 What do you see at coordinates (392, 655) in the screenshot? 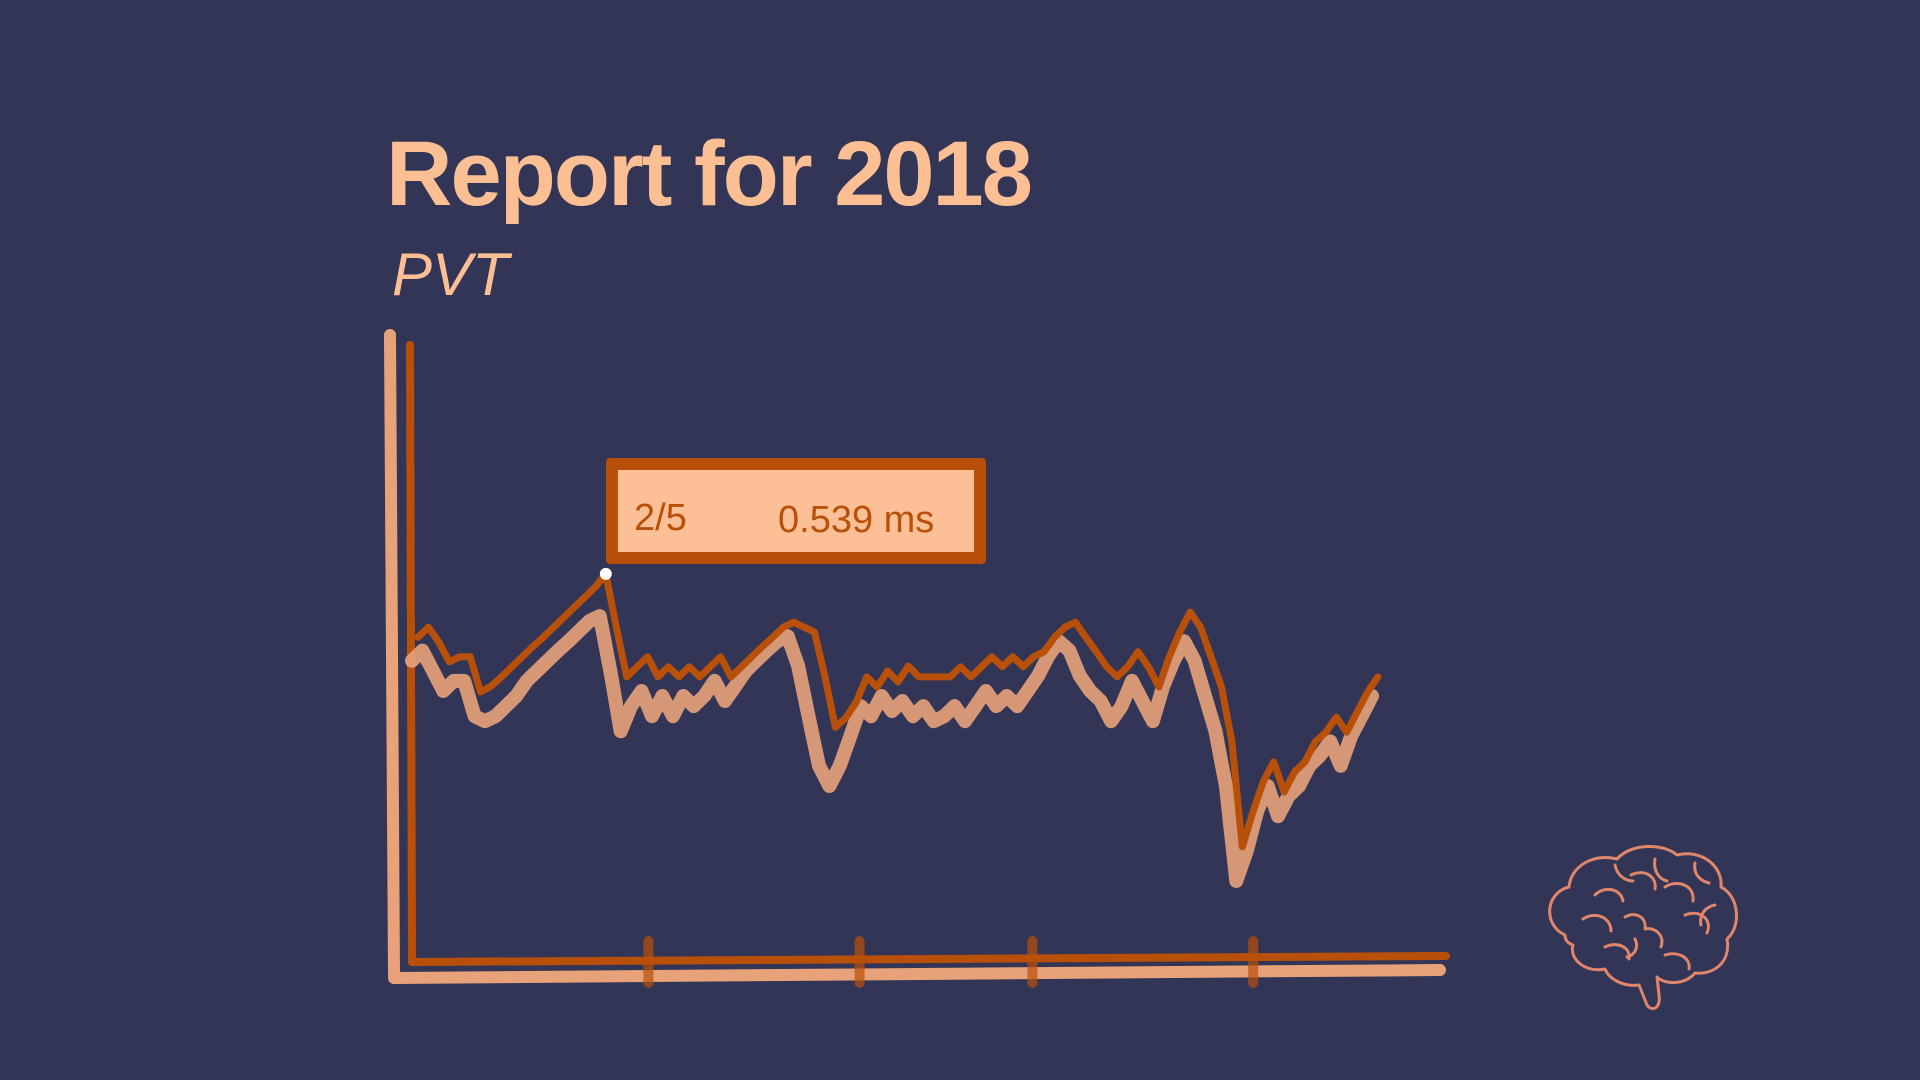
I see `y-axis-light` at bounding box center [392, 655].